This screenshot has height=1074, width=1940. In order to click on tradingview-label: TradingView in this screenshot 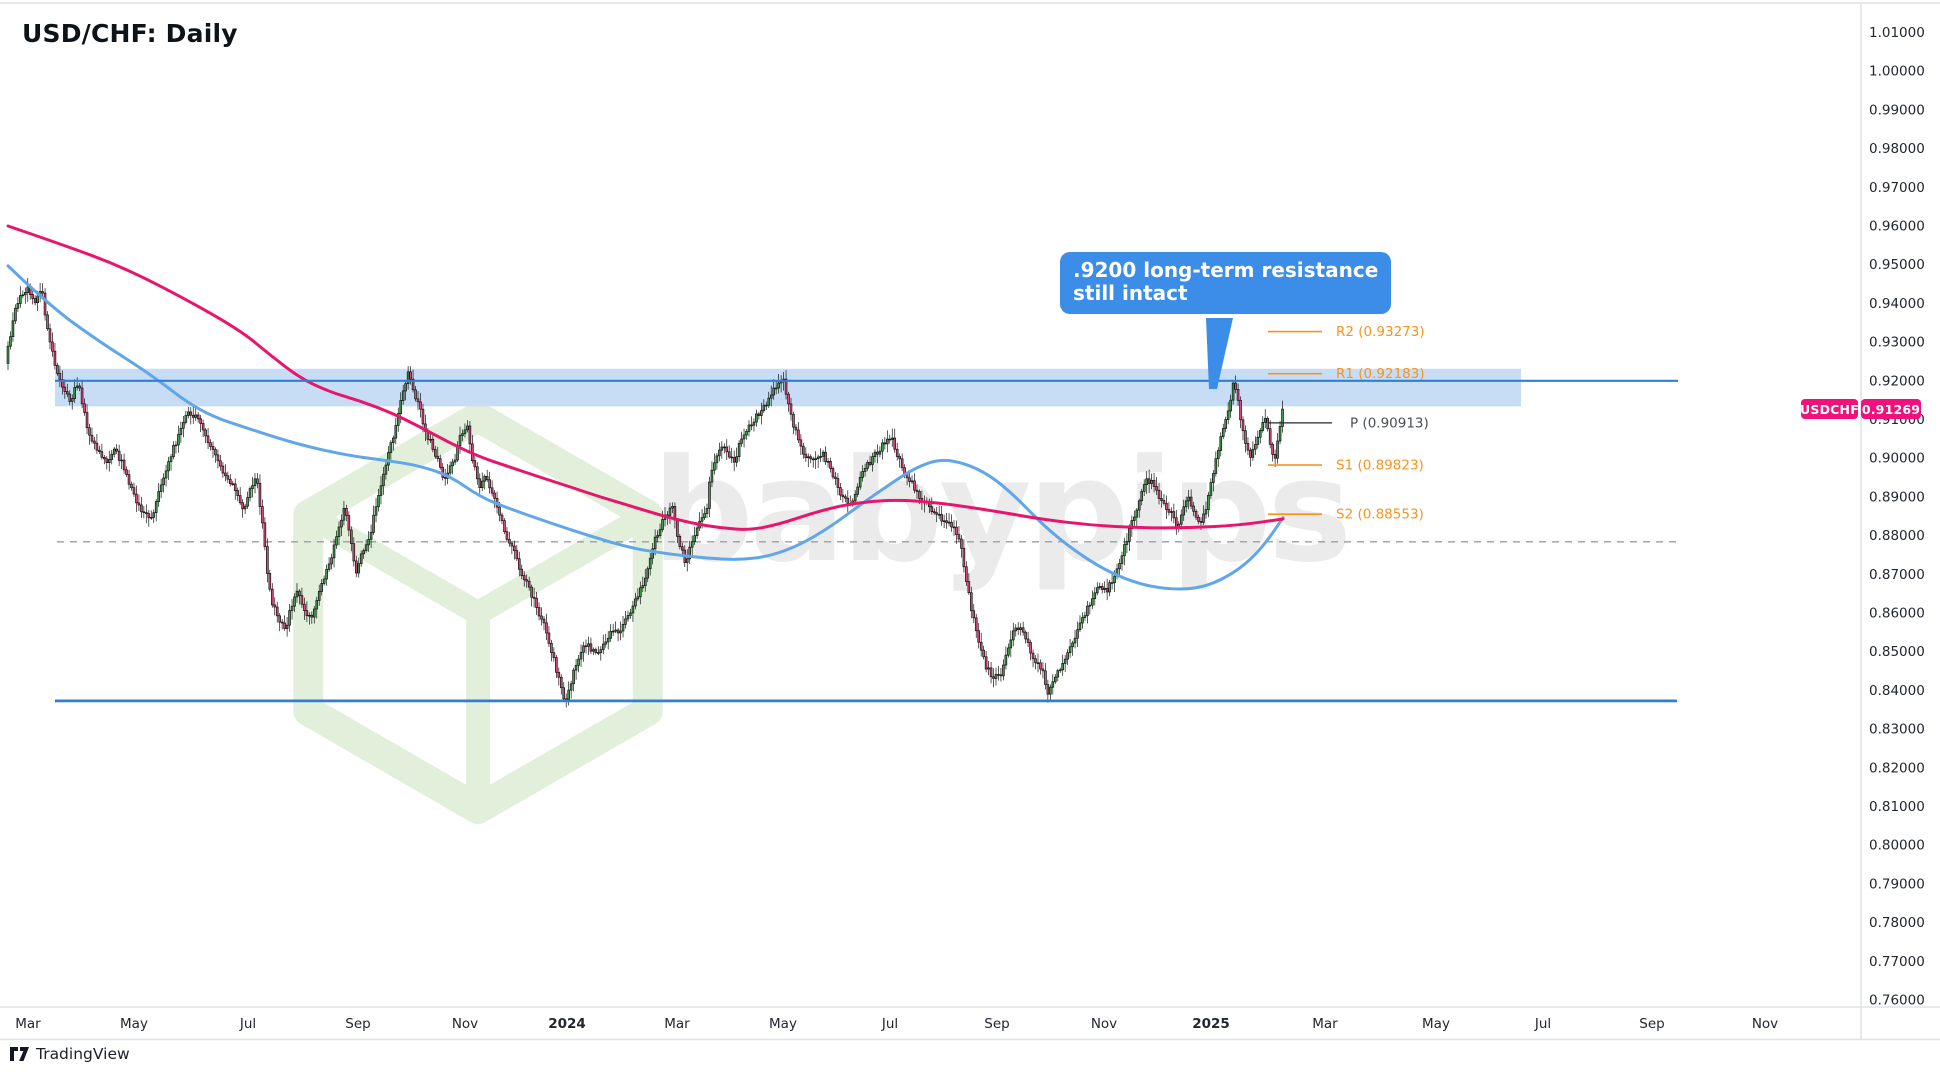, I will do `click(83, 1054)`.